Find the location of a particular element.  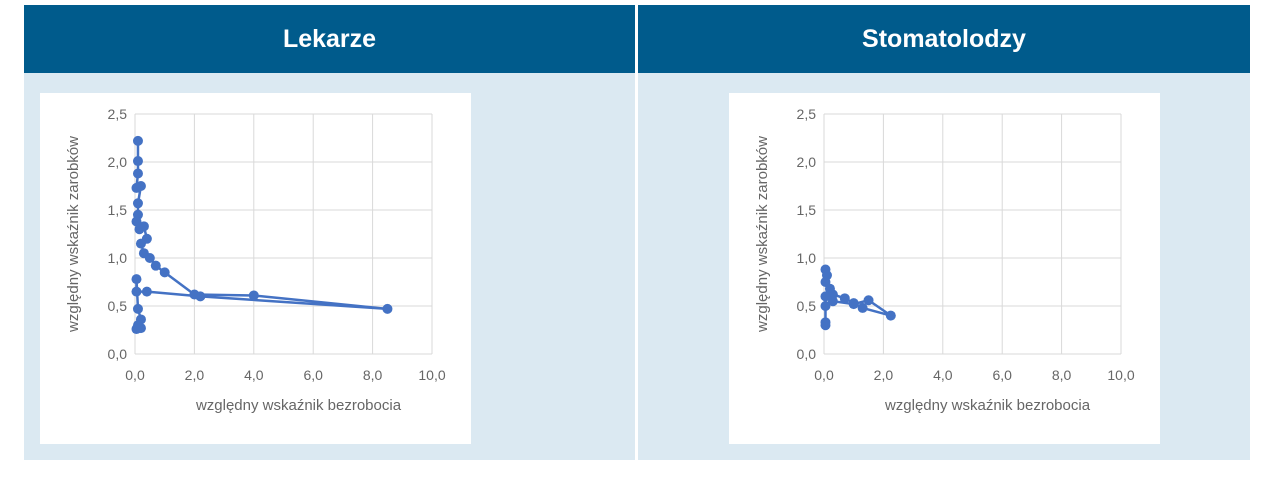

series-line is located at coordinates (261, 235).